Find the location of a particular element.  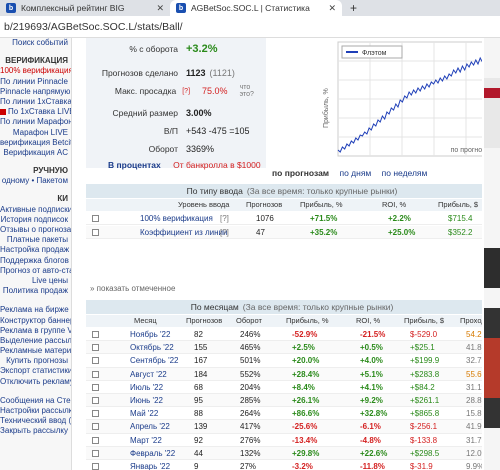

sidebar-item: Верификация AC is located at coordinates (35, 152).